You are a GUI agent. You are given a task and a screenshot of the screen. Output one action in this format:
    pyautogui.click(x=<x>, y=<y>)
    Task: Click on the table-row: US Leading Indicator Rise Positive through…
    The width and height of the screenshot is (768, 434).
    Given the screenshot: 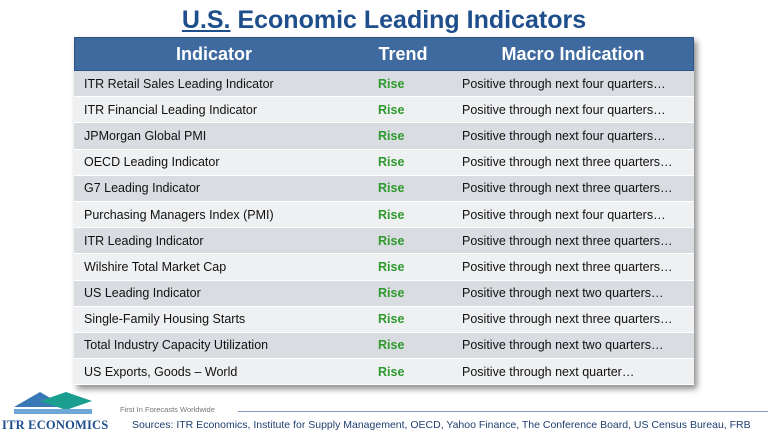 What is the action you would take?
    pyautogui.click(x=384, y=293)
    